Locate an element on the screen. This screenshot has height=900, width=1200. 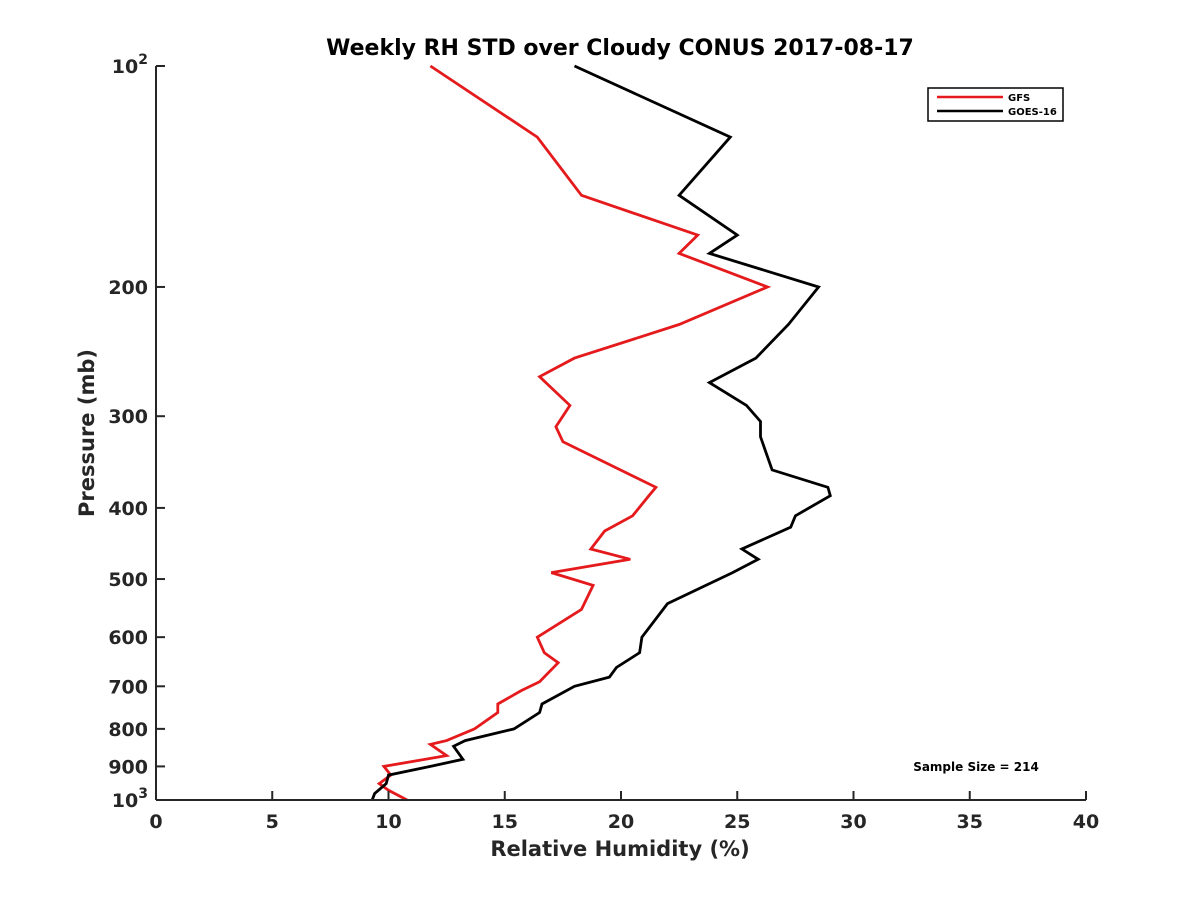
x-tick-label: 10 is located at coordinates (388, 822).